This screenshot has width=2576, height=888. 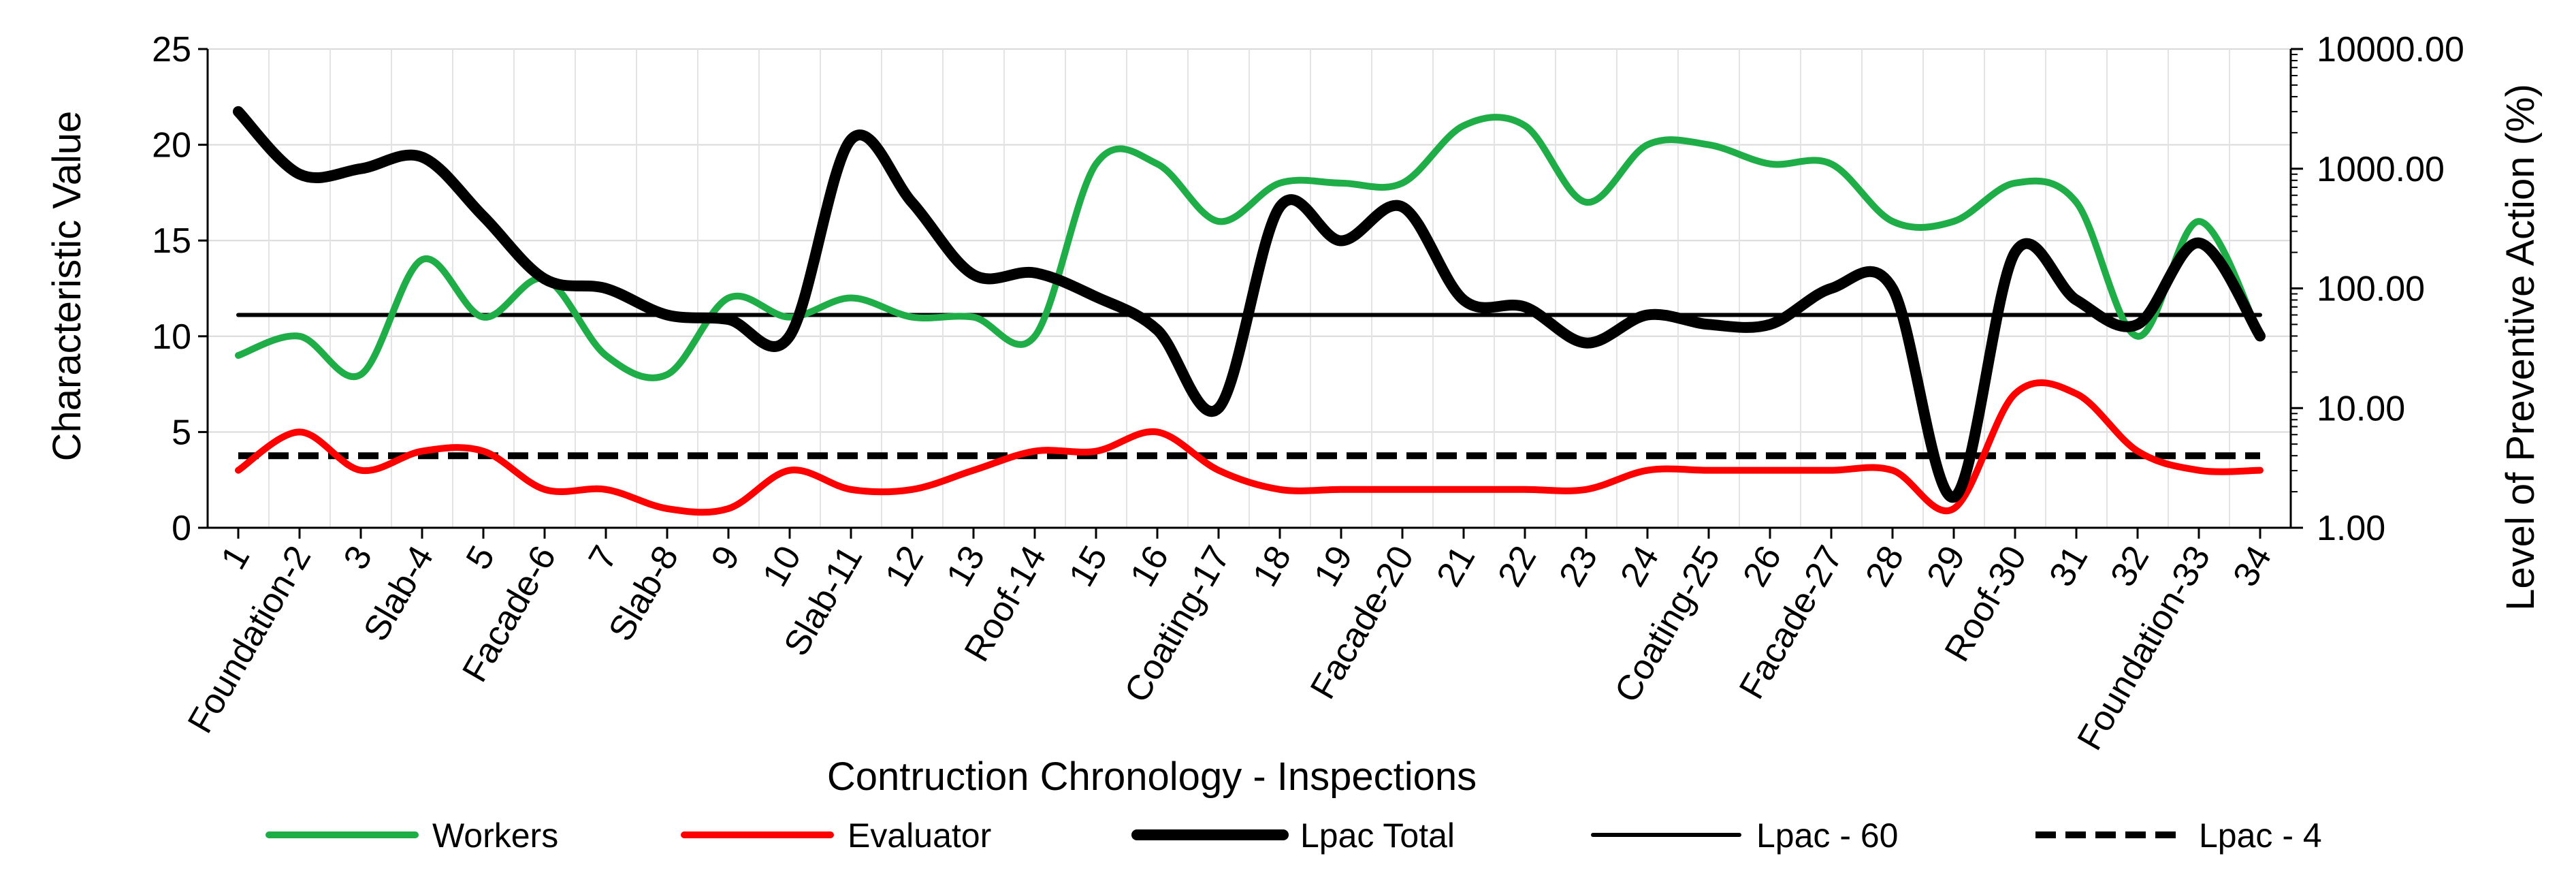 I want to click on legend-label-evaluator: Evaluator, so click(x=920, y=835).